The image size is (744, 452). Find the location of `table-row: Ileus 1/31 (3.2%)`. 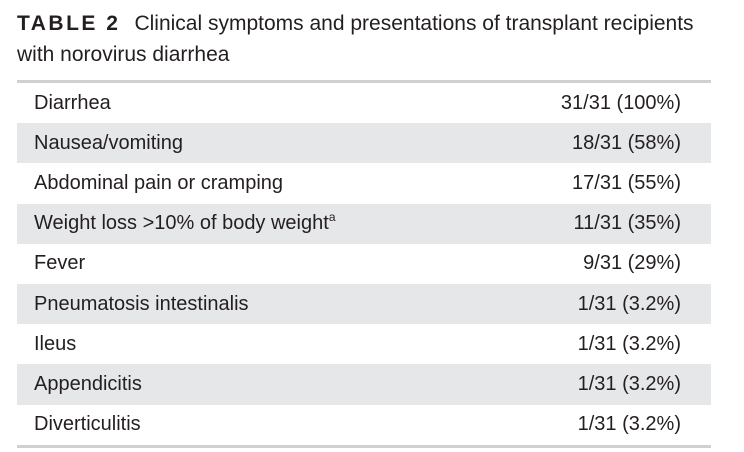

table-row: Ileus 1/31 (3.2%) is located at coordinates (364, 344).